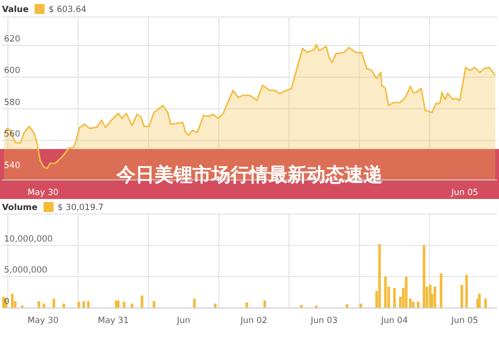  I want to click on y-tick-label: 5,000,000, so click(26, 271).